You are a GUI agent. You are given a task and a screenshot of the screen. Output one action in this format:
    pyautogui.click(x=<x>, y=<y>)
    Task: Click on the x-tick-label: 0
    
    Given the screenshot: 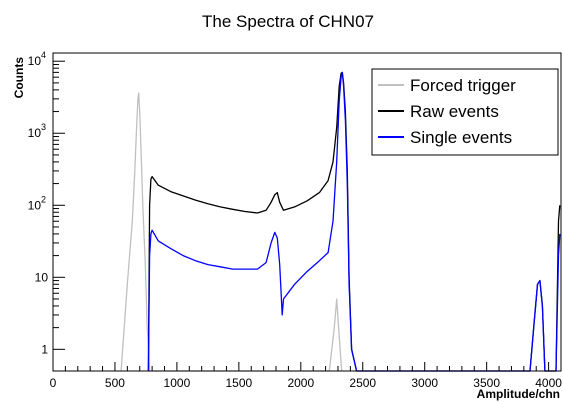 What is the action you would take?
    pyautogui.click(x=53, y=383)
    